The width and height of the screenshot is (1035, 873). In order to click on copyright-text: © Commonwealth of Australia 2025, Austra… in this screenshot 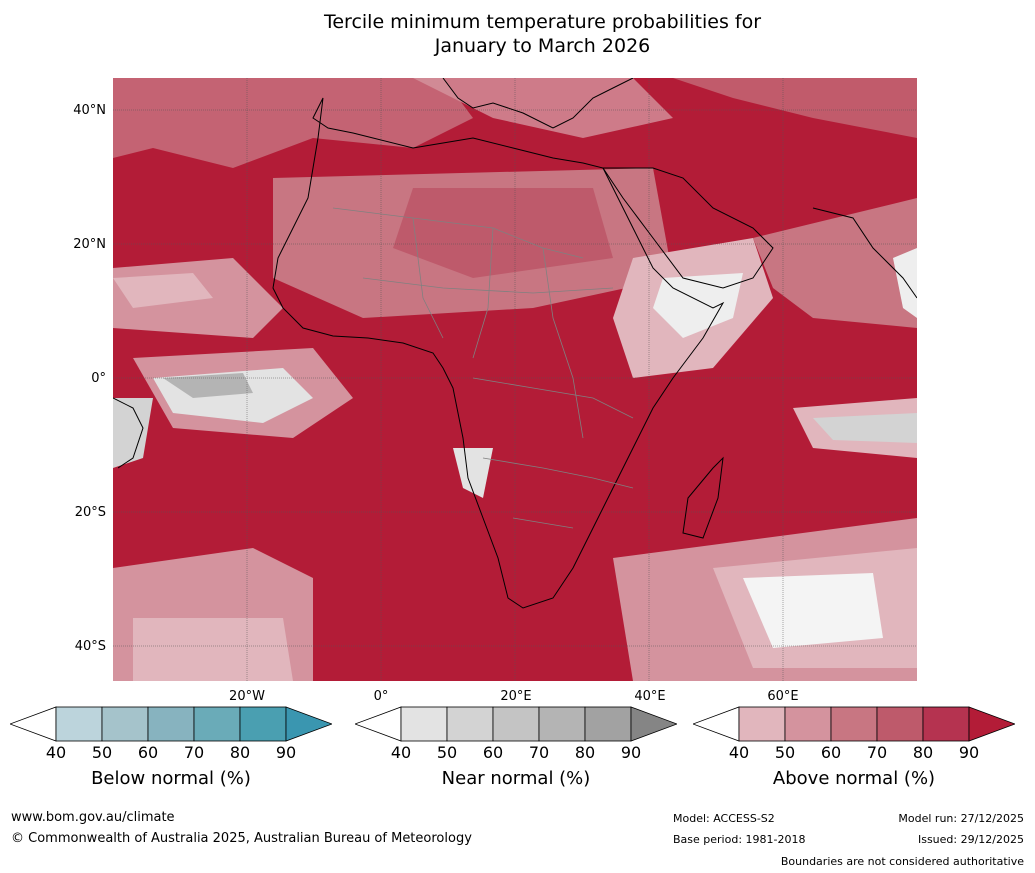, I will do `click(241, 838)`.